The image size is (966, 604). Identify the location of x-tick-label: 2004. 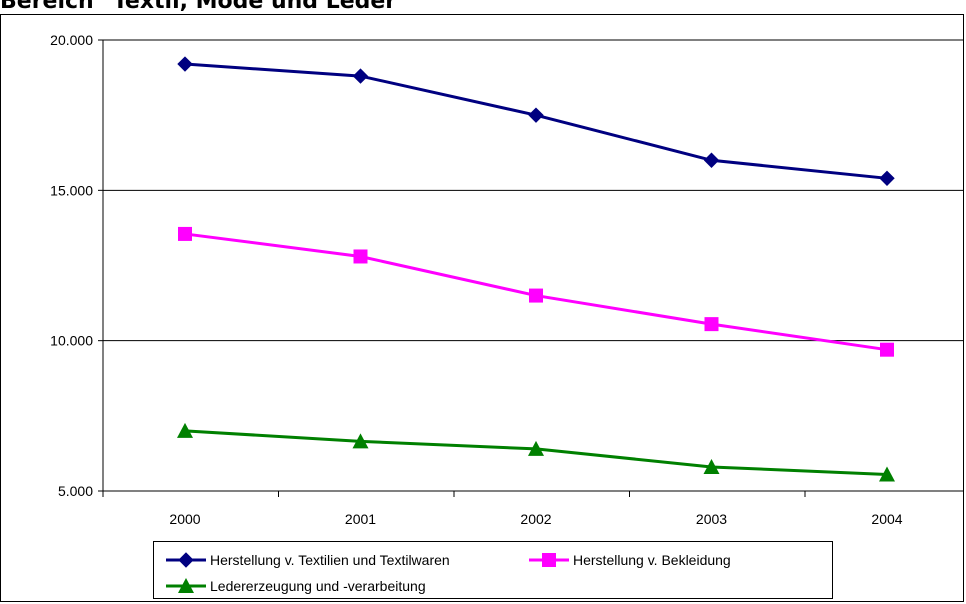
(886, 519).